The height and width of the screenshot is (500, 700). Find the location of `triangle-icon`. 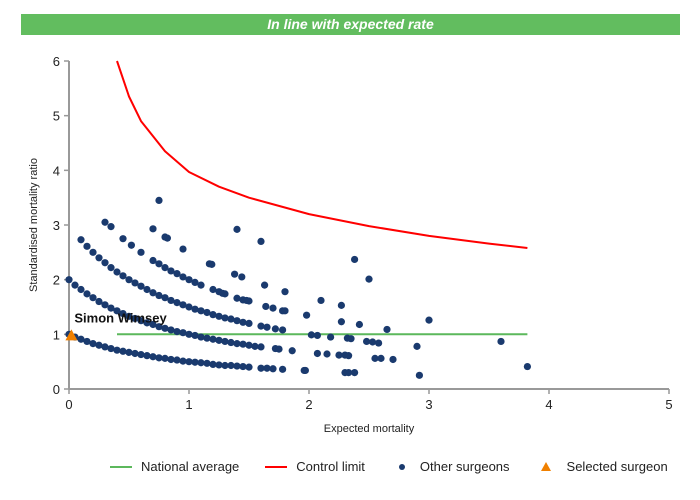

triangle-icon is located at coordinates (545, 466).